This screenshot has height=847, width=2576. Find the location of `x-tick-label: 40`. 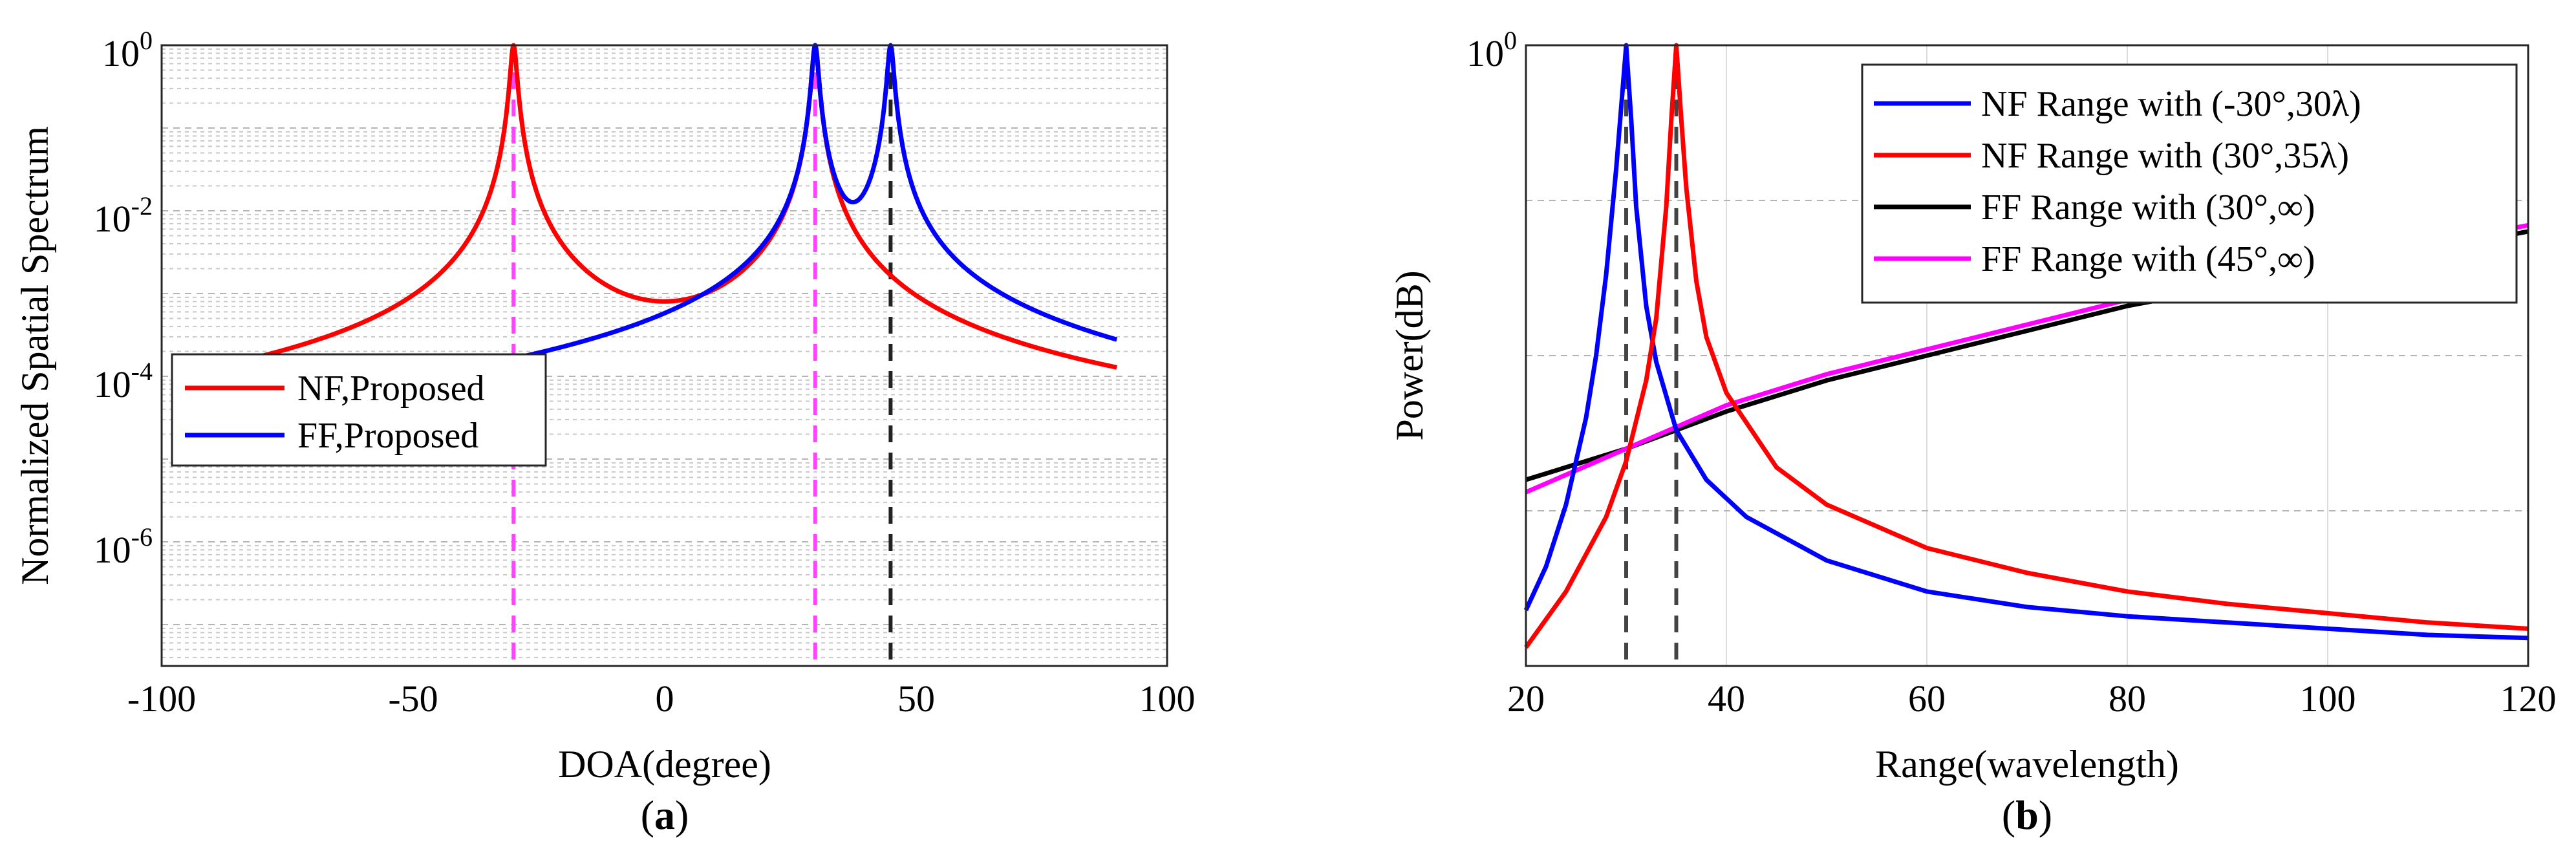

x-tick-label: 40 is located at coordinates (1726, 699).